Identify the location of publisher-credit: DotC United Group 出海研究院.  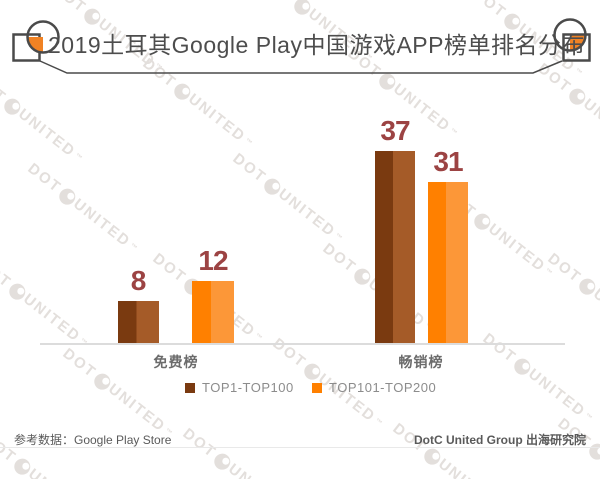
(500, 440).